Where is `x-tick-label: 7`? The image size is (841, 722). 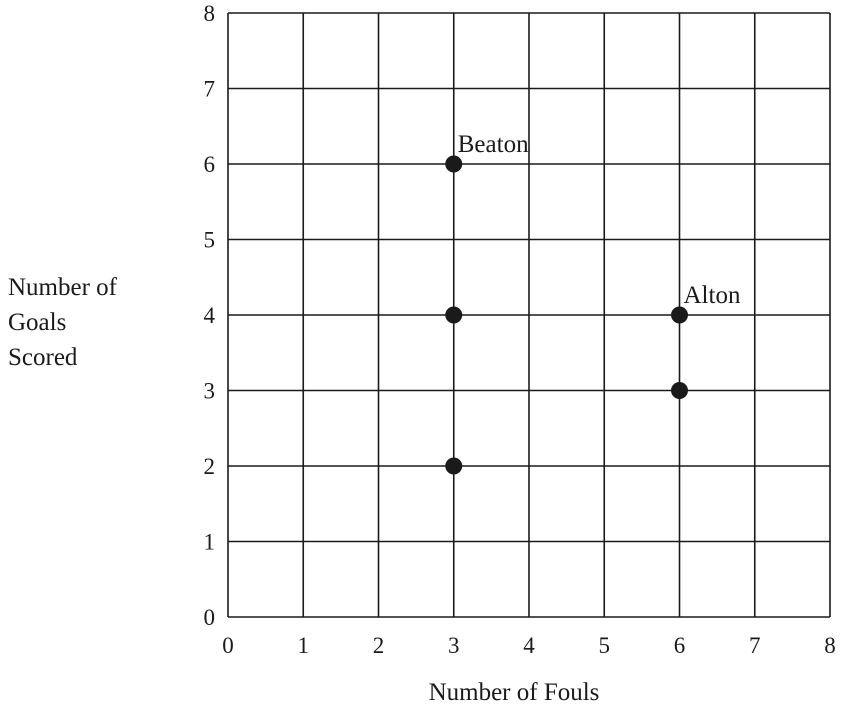 x-tick-label: 7 is located at coordinates (755, 645).